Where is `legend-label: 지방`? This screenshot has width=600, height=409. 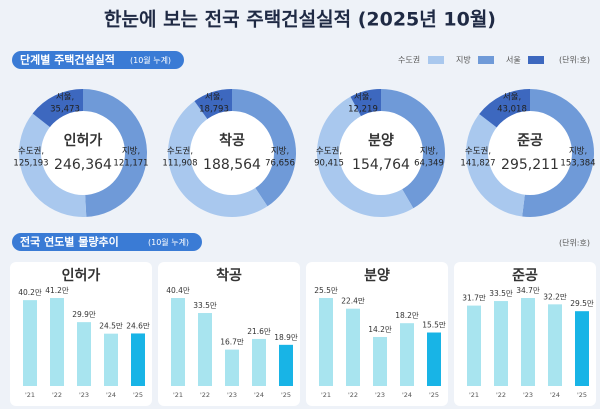
legend-label: 지방 is located at coordinates (463, 60).